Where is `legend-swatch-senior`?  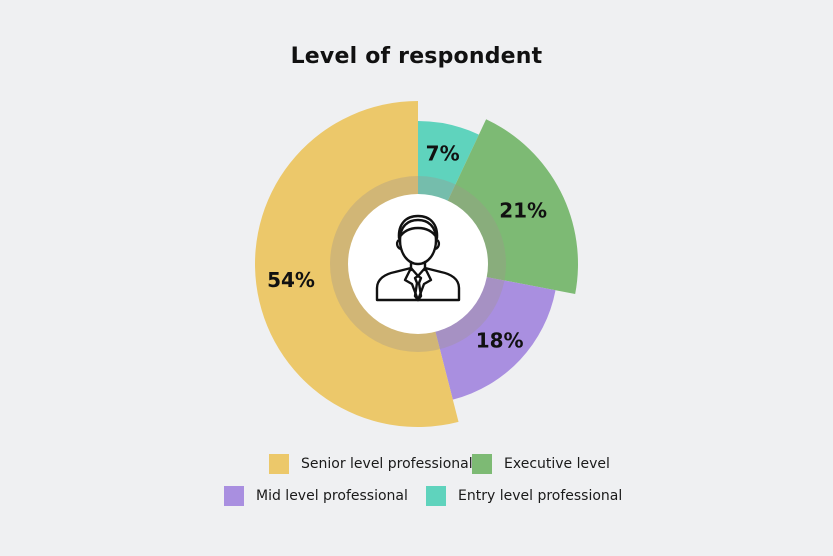
legend-swatch-senior is located at coordinates (279, 464).